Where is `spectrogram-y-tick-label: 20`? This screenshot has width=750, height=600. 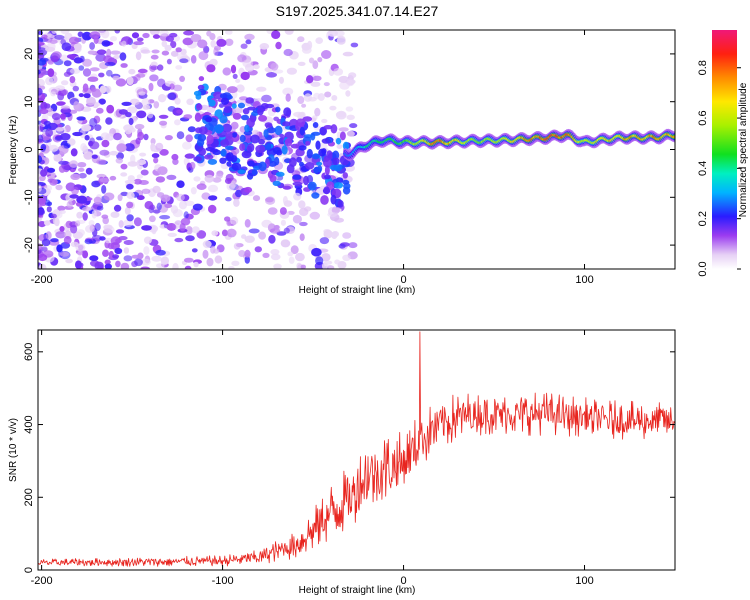 spectrogram-y-tick-label: 20 is located at coordinates (29, 54).